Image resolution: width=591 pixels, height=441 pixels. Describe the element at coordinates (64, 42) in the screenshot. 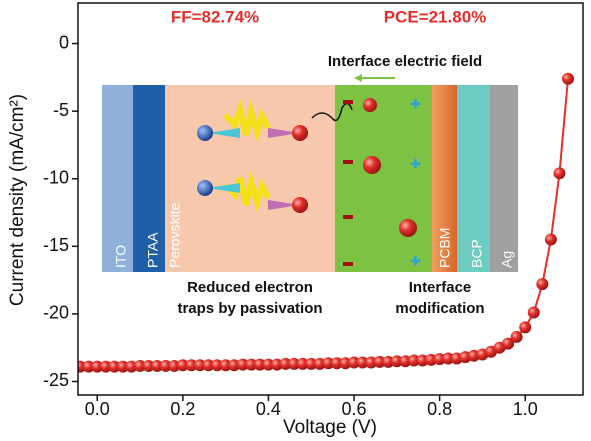

I see `y-tick-label: 0` at that location.